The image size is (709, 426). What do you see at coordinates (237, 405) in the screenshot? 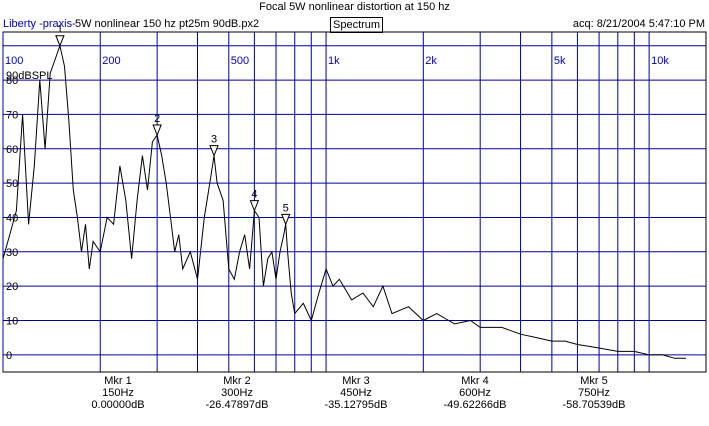
I see `marker-level: -26.47897dB` at bounding box center [237, 405].